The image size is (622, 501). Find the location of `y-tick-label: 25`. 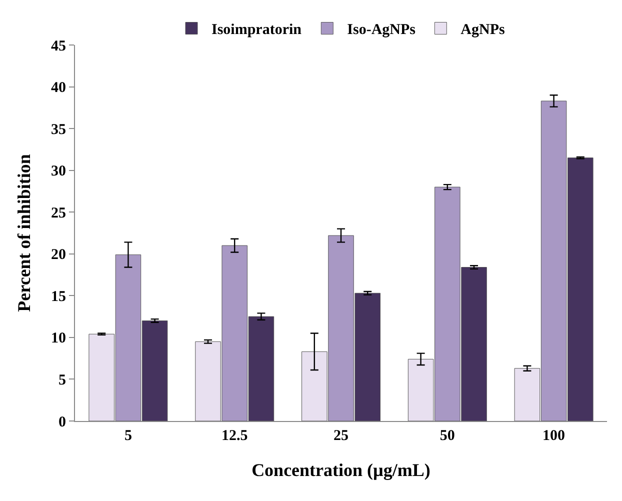

y-tick-label: 25 is located at coordinates (58, 213).